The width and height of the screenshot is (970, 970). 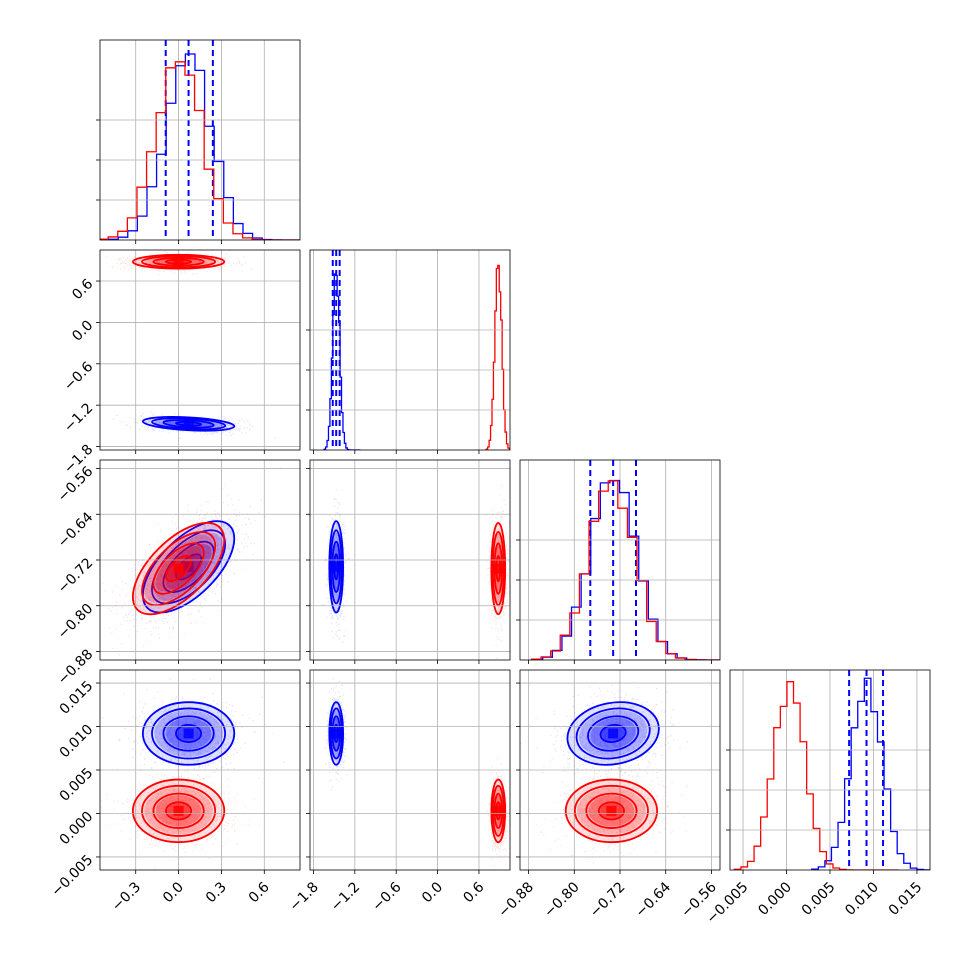 What do you see at coordinates (82, 330) in the screenshot?
I see `y-tick-label: 0.0` at bounding box center [82, 330].